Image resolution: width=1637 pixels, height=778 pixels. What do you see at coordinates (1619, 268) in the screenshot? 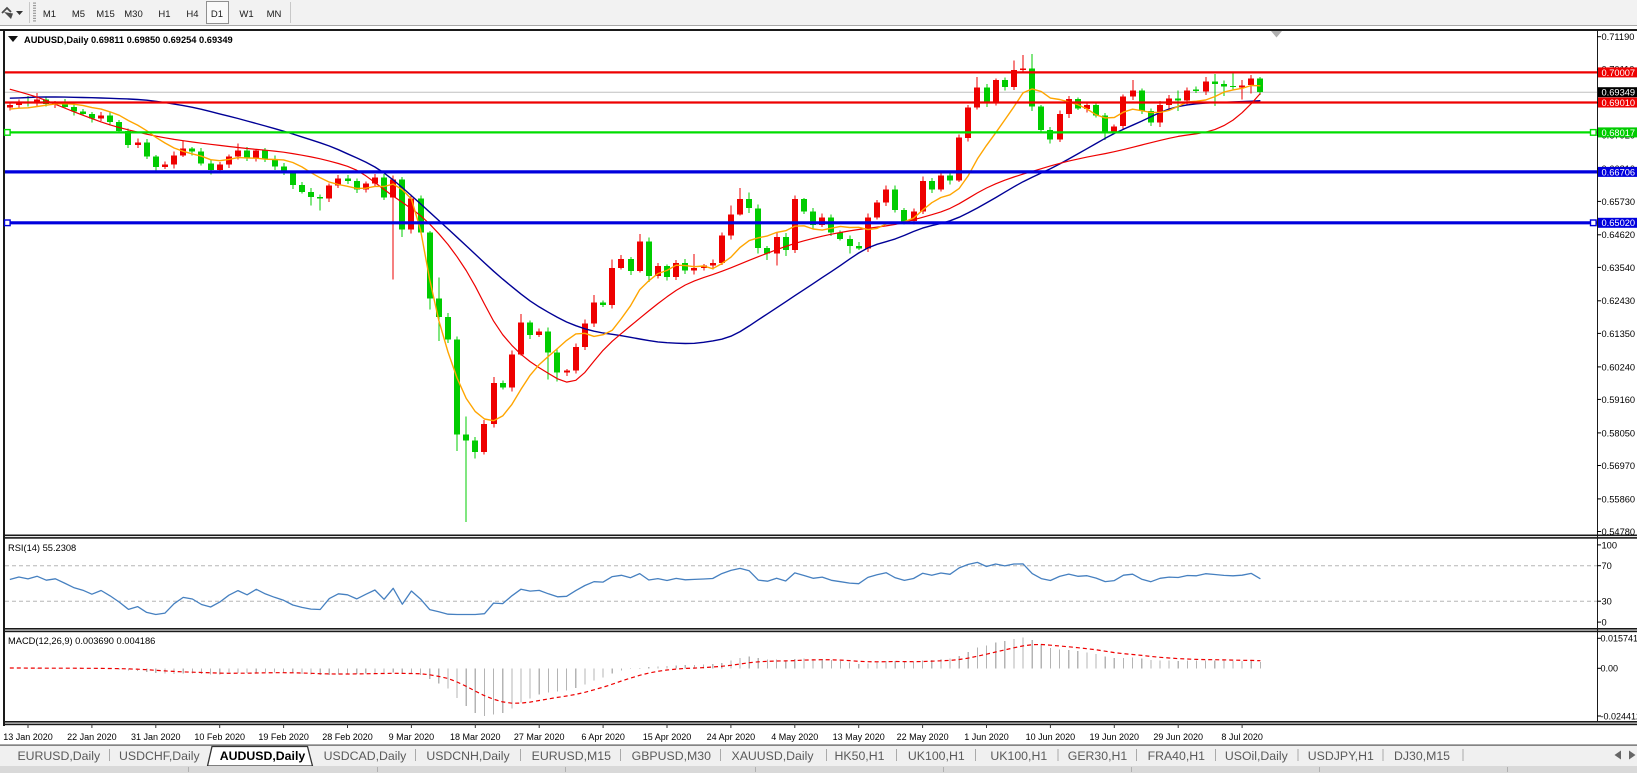
I see `svg-text: 0.63540` at bounding box center [1619, 268].